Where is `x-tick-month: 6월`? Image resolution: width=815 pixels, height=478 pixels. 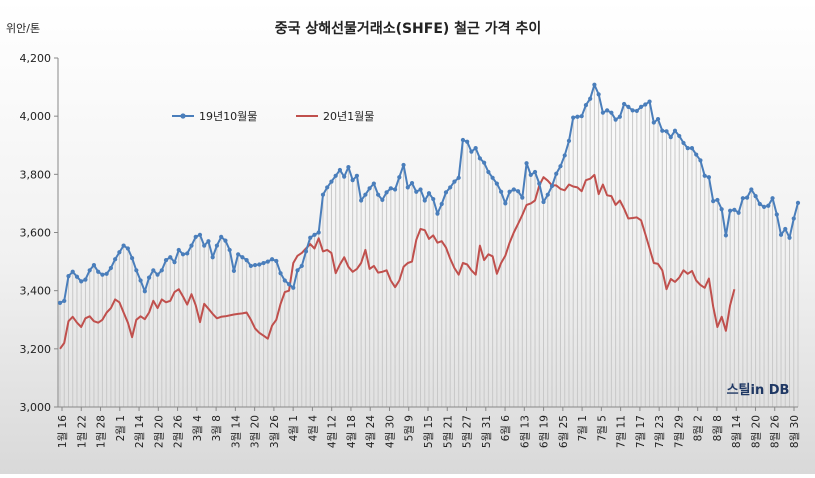
x-tick-month: 6월 is located at coordinates (545, 438).